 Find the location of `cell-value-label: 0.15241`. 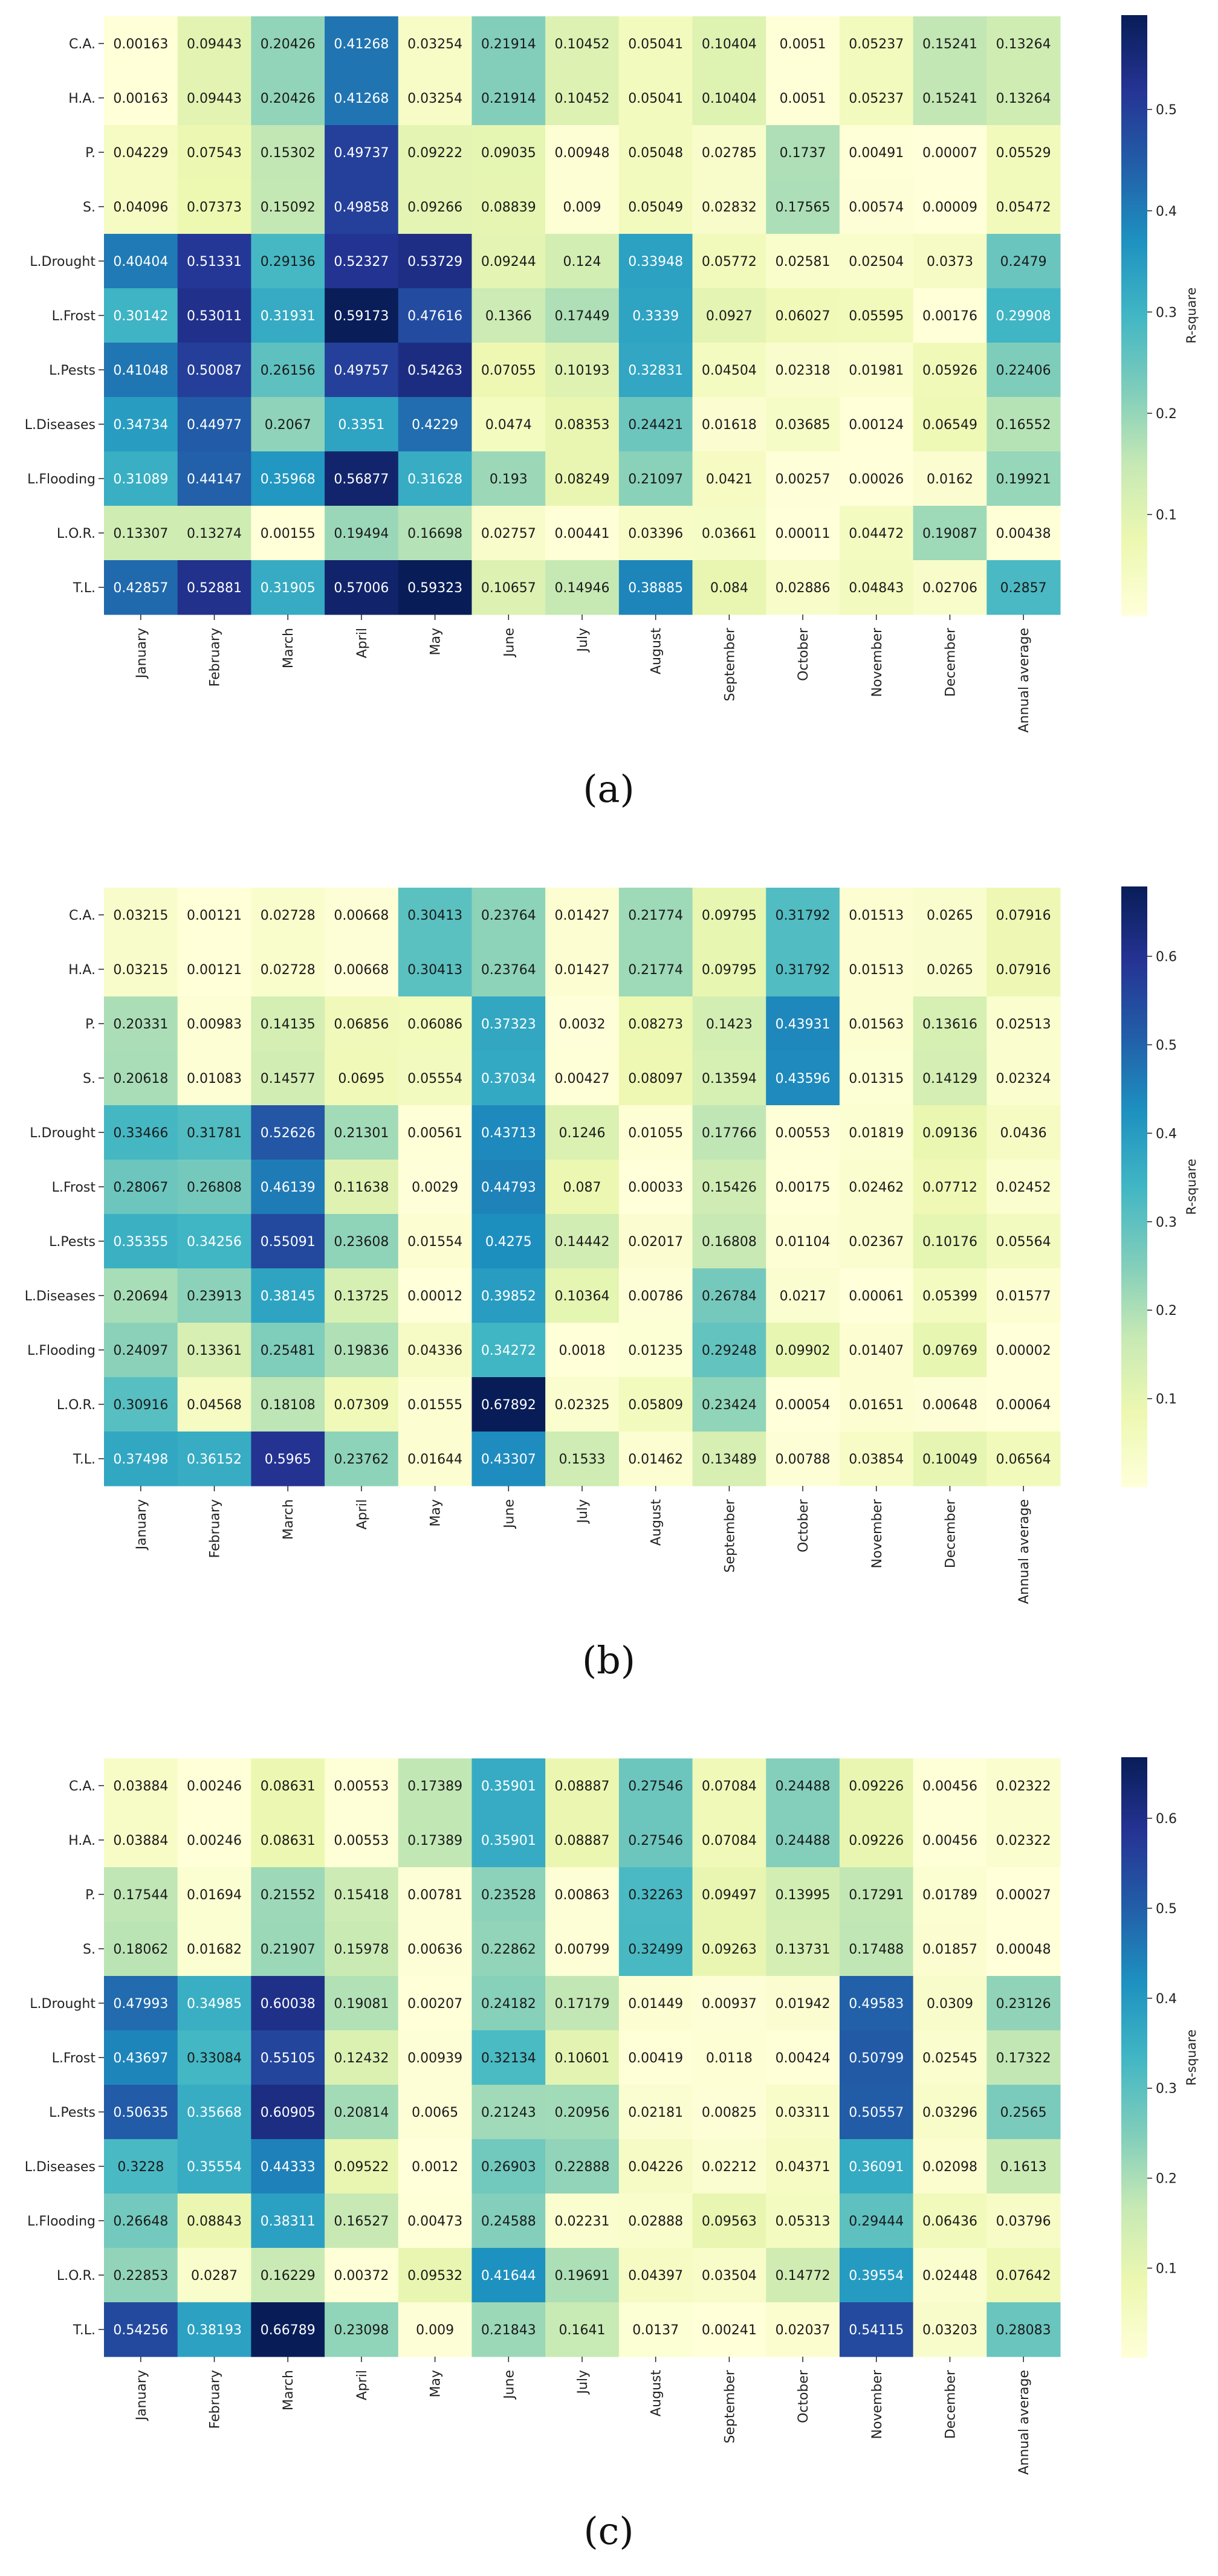

cell-value-label: 0.15241 is located at coordinates (949, 99).